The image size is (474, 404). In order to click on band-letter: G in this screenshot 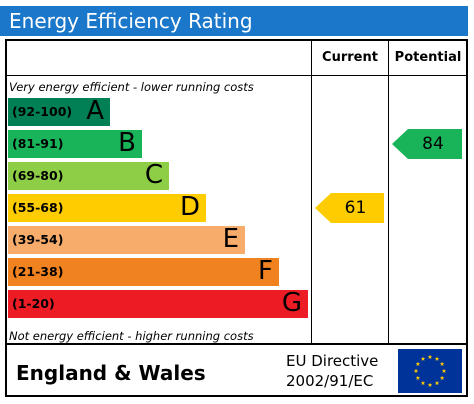, I will do `click(291, 303)`.